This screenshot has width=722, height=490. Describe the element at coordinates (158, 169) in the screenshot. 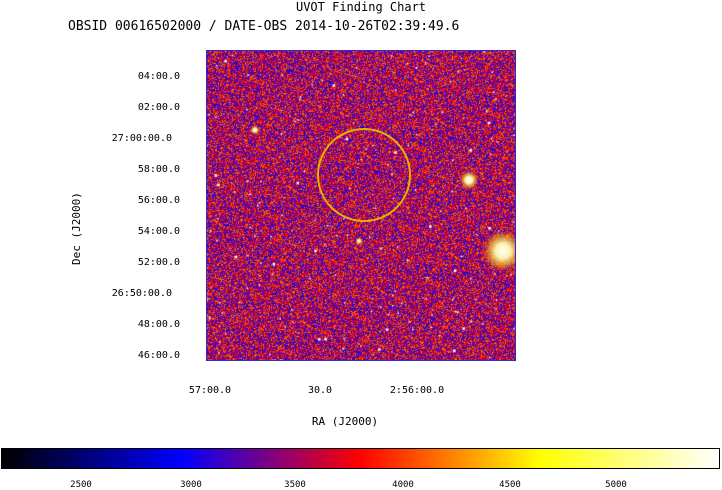

I see `y-tick-label: 58:00.0` at that location.